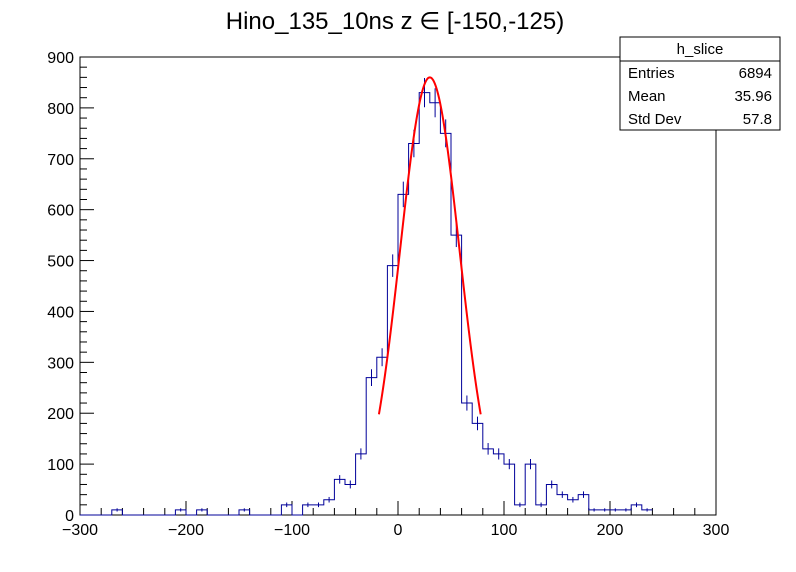  Describe the element at coordinates (80, 530) in the screenshot. I see `x-tick-label: −300` at that location.